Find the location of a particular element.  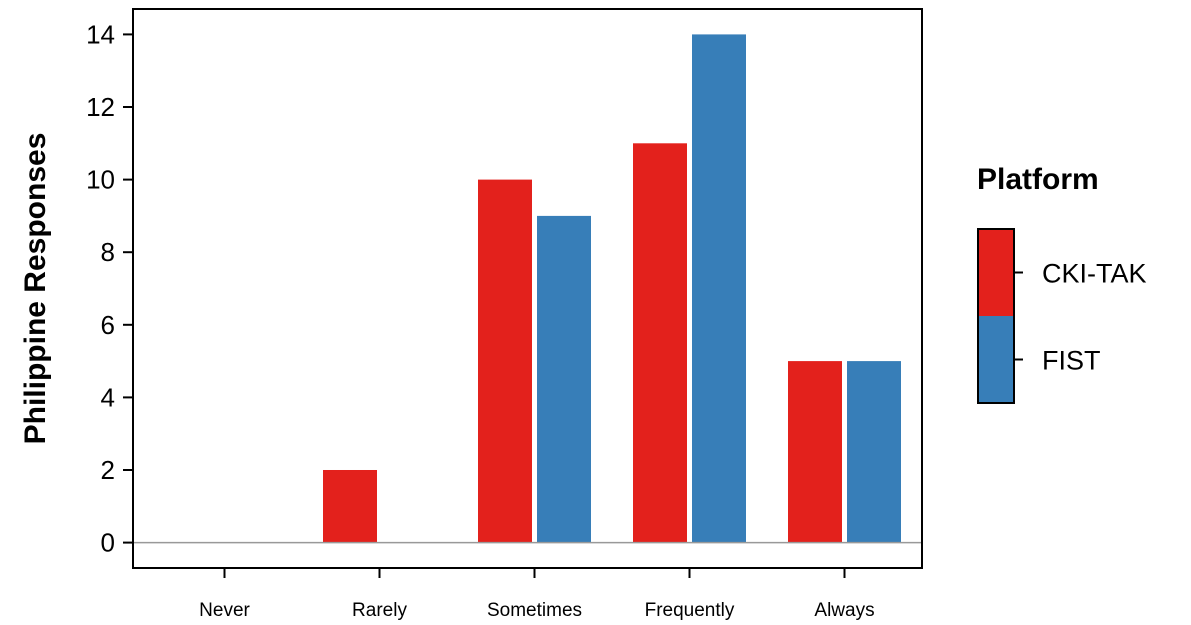

bar-cki-tak-frequently is located at coordinates (660, 343).